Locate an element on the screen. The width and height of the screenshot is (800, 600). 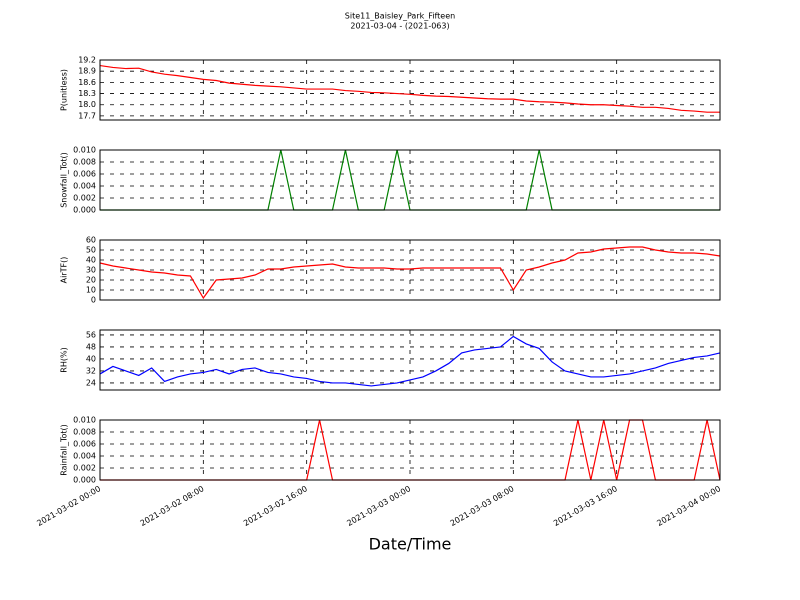
y-tick-label: 32 is located at coordinates (91, 370).